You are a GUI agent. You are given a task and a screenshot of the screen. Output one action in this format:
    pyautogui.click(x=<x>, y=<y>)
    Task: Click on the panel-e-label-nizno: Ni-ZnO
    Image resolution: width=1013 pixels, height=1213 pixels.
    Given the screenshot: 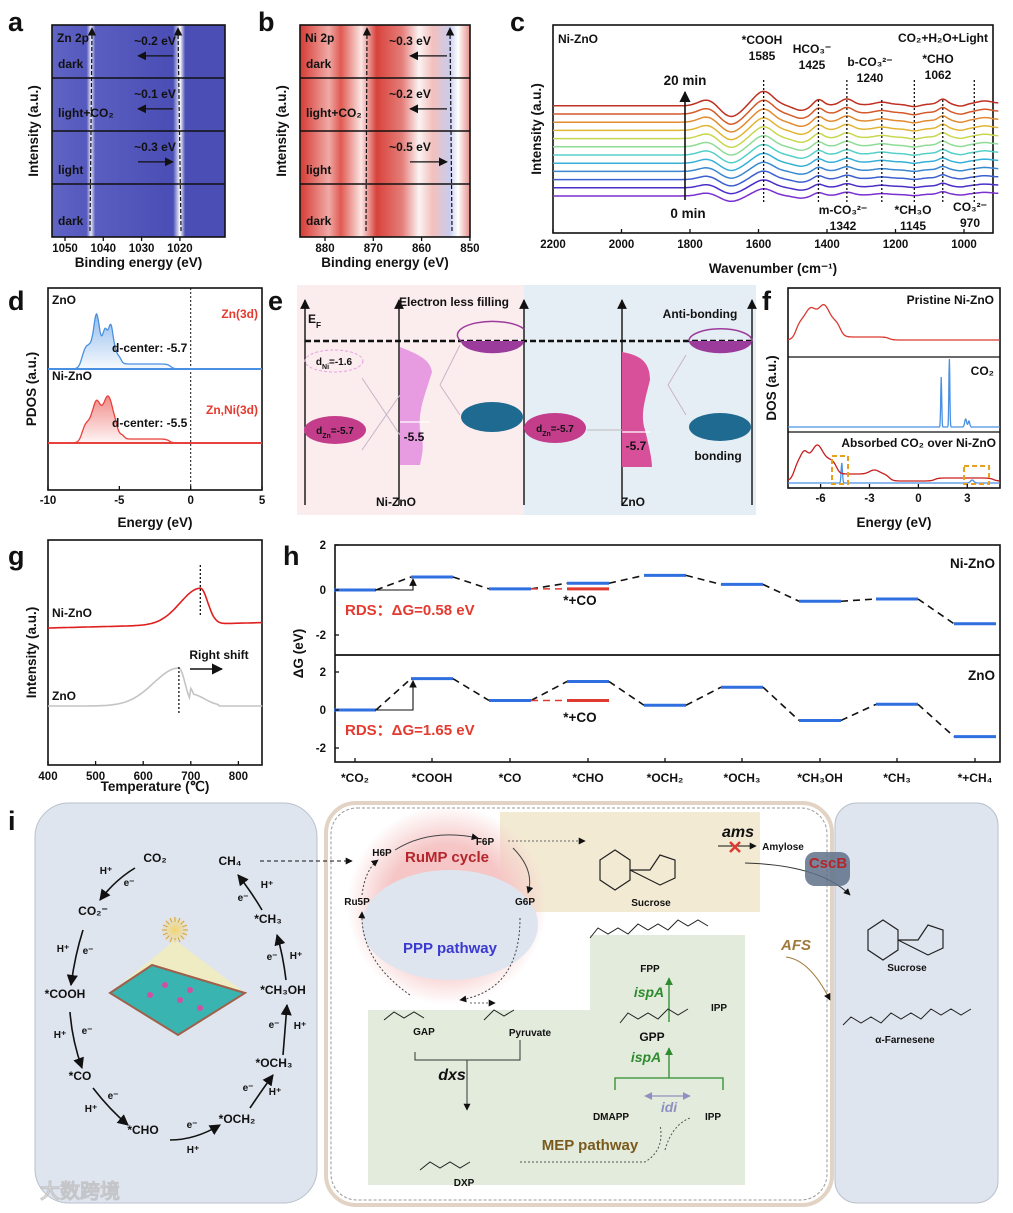 What is the action you would take?
    pyautogui.click(x=396, y=502)
    